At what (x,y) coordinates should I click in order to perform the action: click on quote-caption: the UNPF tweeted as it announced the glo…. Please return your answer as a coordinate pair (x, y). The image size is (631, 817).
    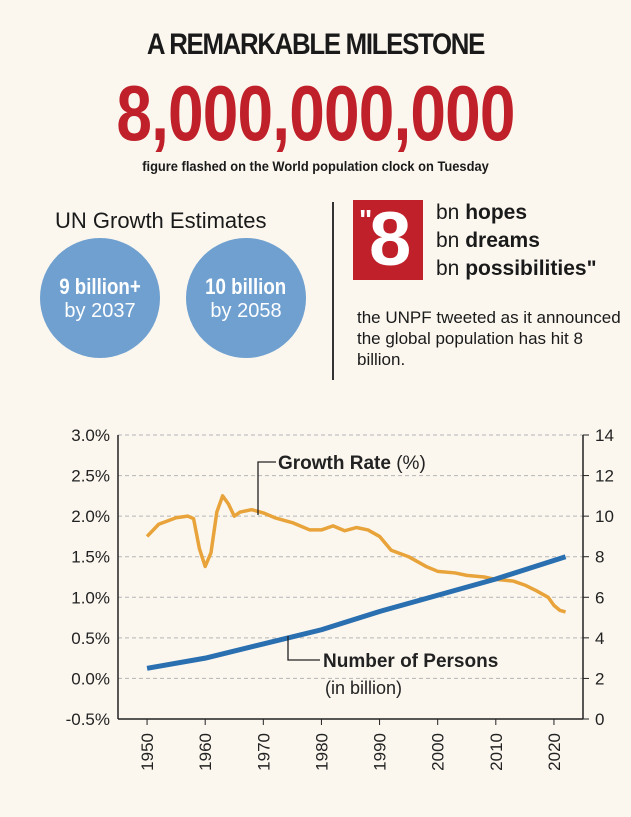
    Looking at the image, I should click on (489, 338).